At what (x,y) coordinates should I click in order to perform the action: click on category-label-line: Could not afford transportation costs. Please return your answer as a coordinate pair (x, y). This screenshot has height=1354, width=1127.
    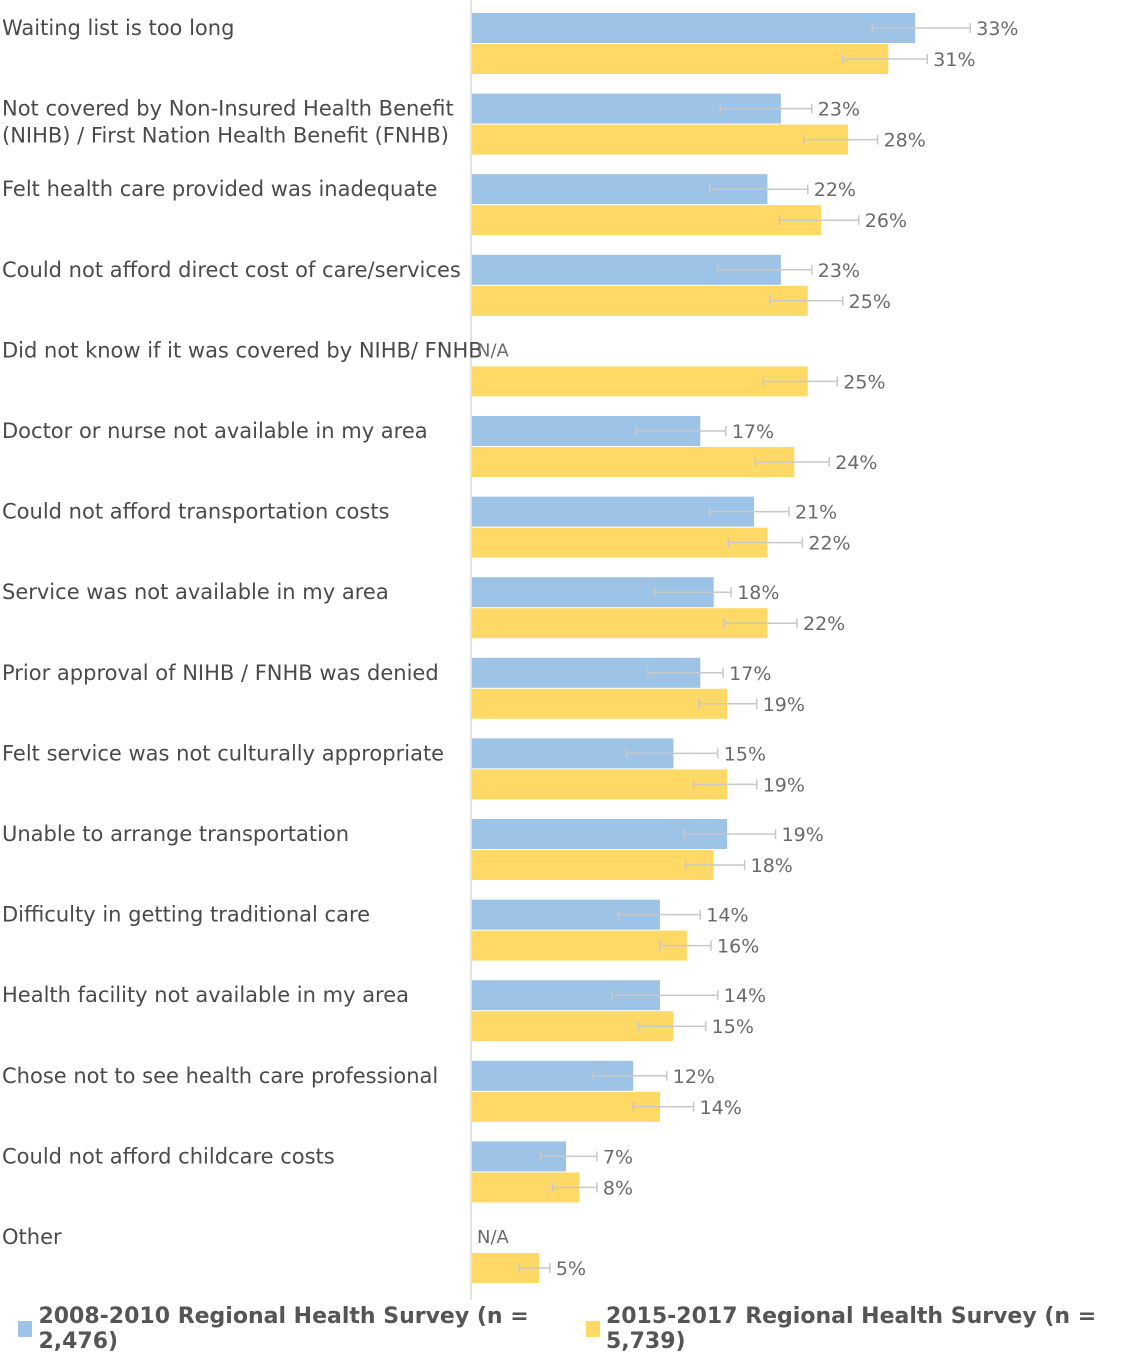
    Looking at the image, I should click on (196, 512).